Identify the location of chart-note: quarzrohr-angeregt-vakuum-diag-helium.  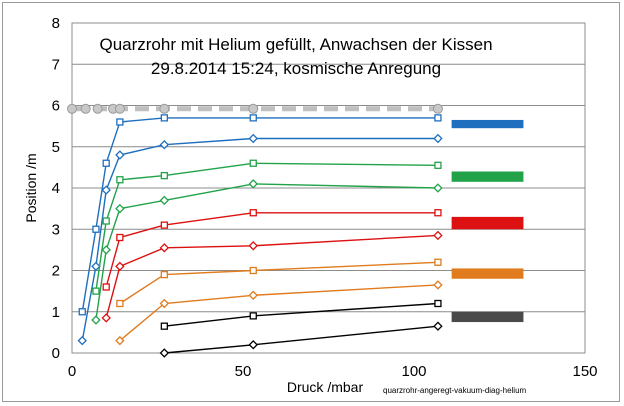
(455, 390).